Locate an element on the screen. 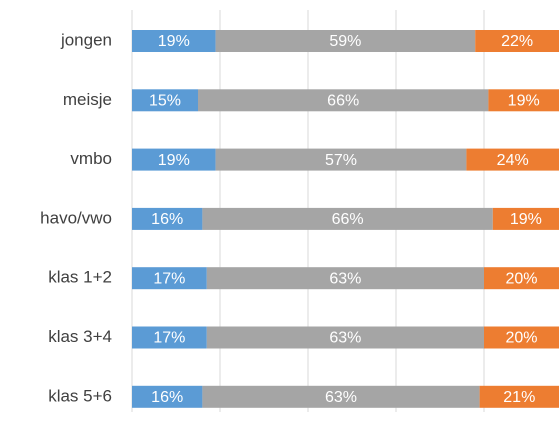 The width and height of the screenshot is (559, 423). value-label: 59% is located at coordinates (345, 41).